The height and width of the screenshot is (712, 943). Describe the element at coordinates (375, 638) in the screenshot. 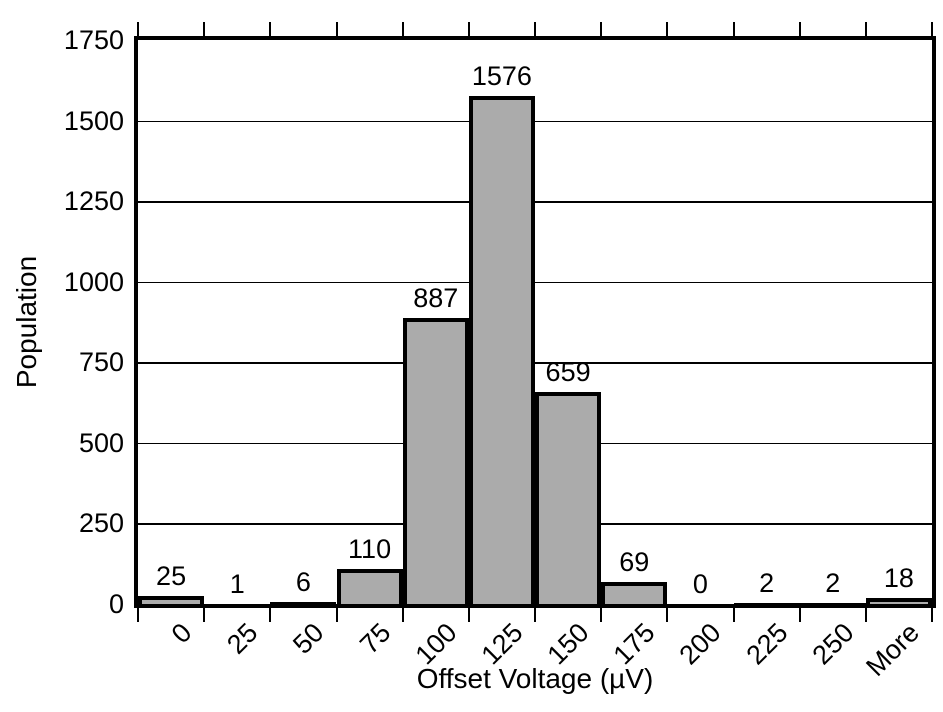

I see `x-tick-label: 75` at that location.